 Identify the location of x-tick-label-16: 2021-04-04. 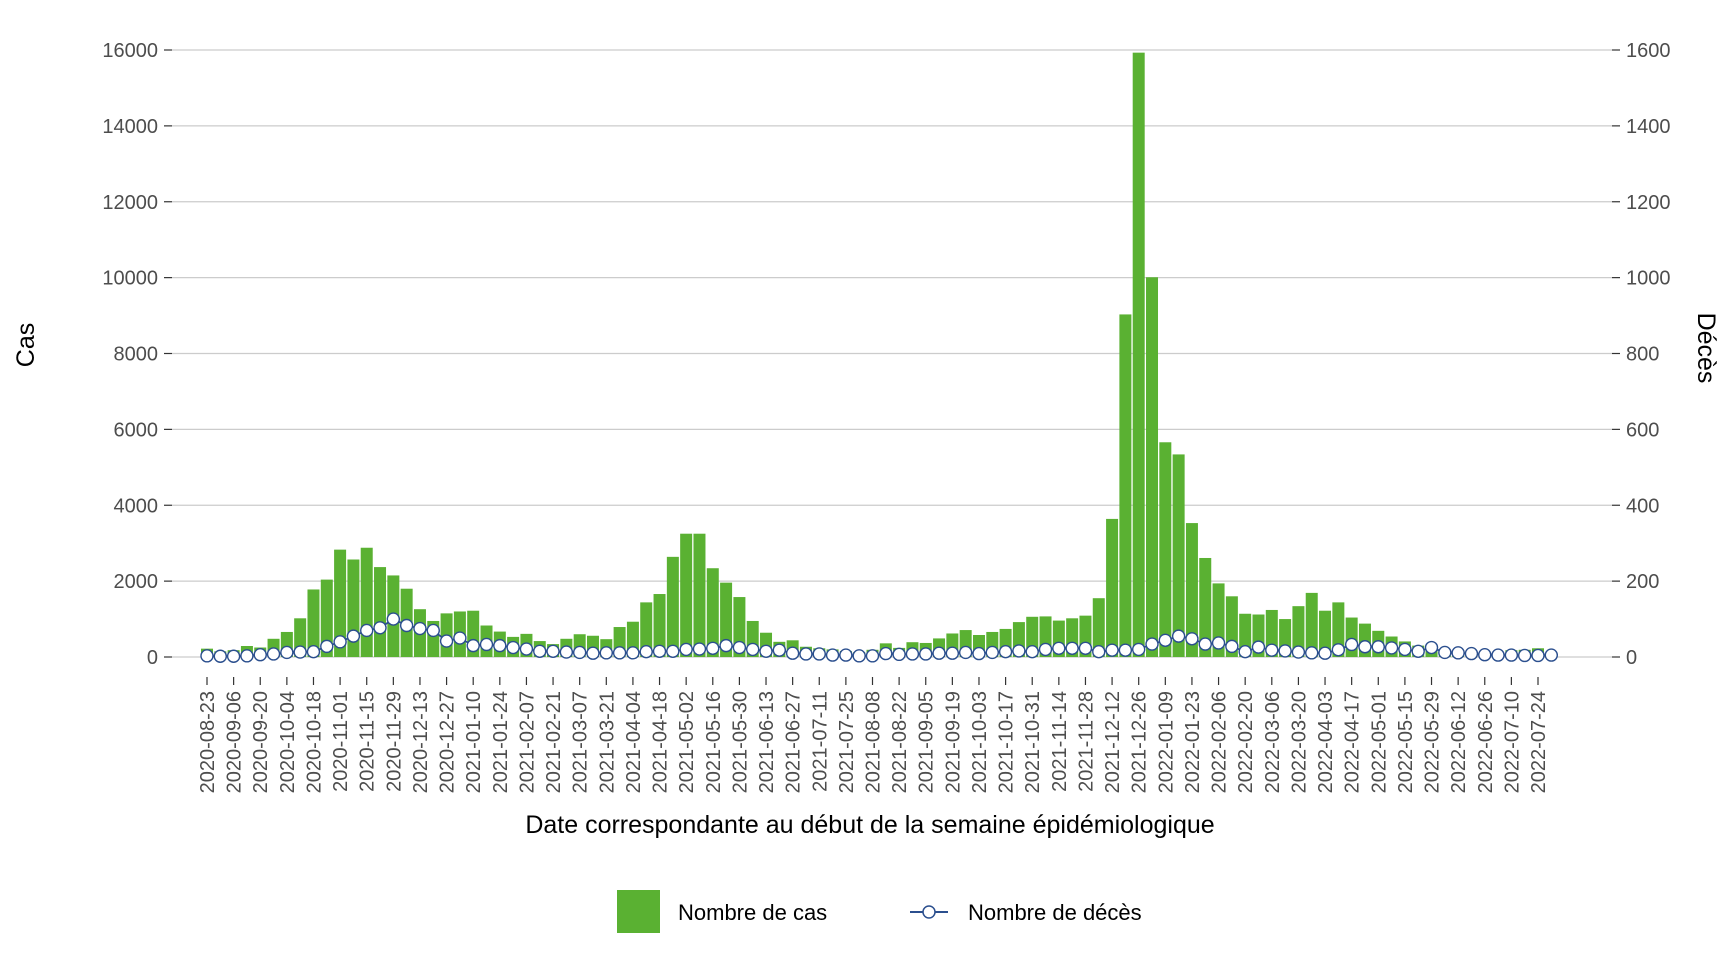
(634, 742).